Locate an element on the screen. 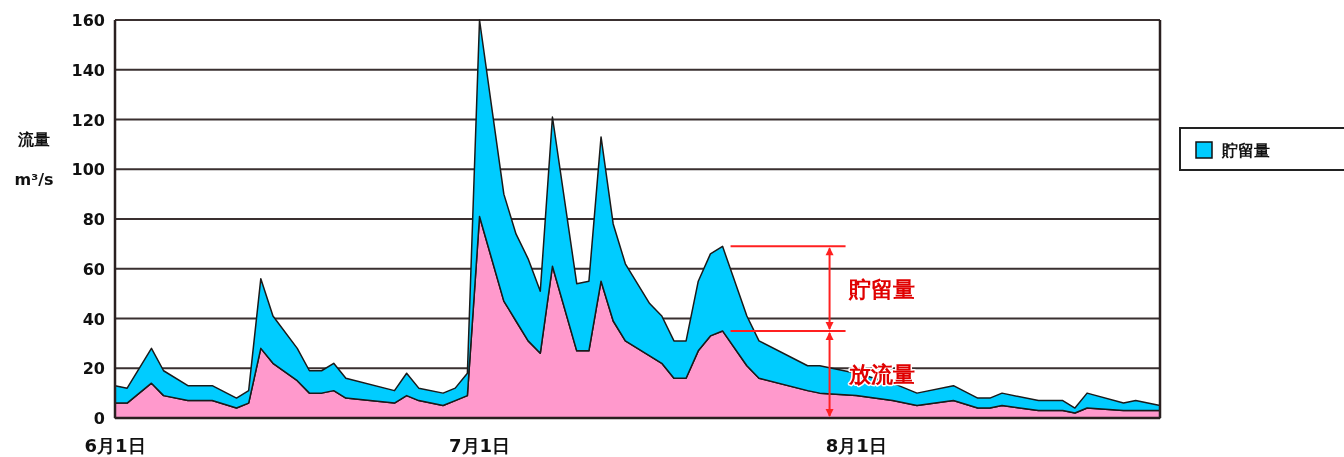 This screenshot has height=457, width=1344. x-tick-label: 8月1日 is located at coordinates (856, 445).